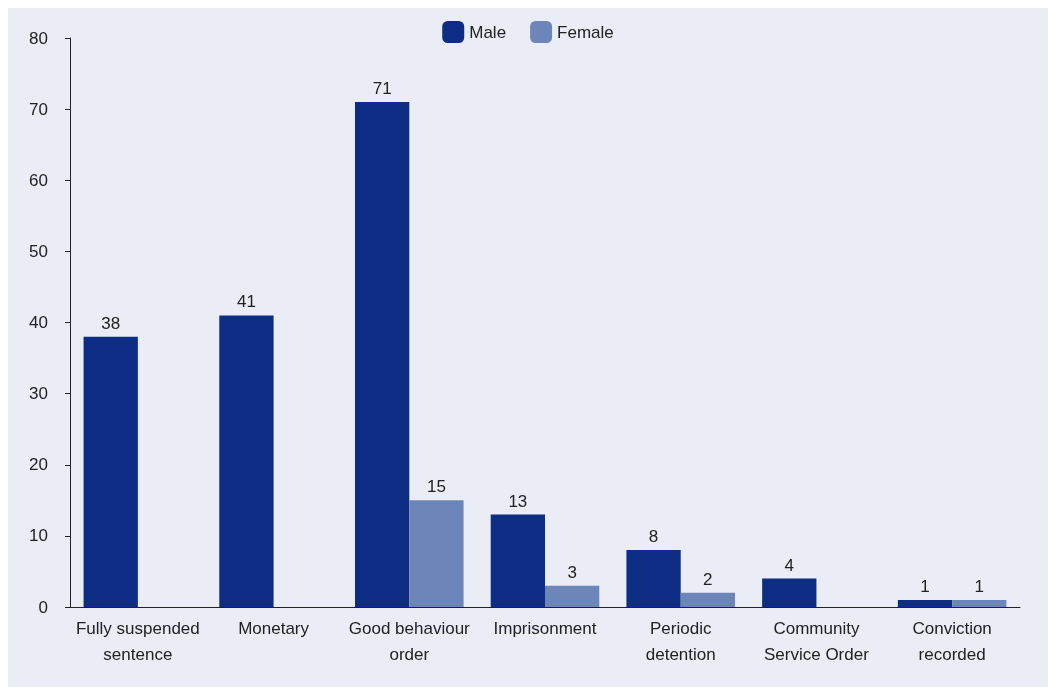 The image size is (1056, 695). What do you see at coordinates (585, 32) in the screenshot?
I see `legend-label: Female` at bounding box center [585, 32].